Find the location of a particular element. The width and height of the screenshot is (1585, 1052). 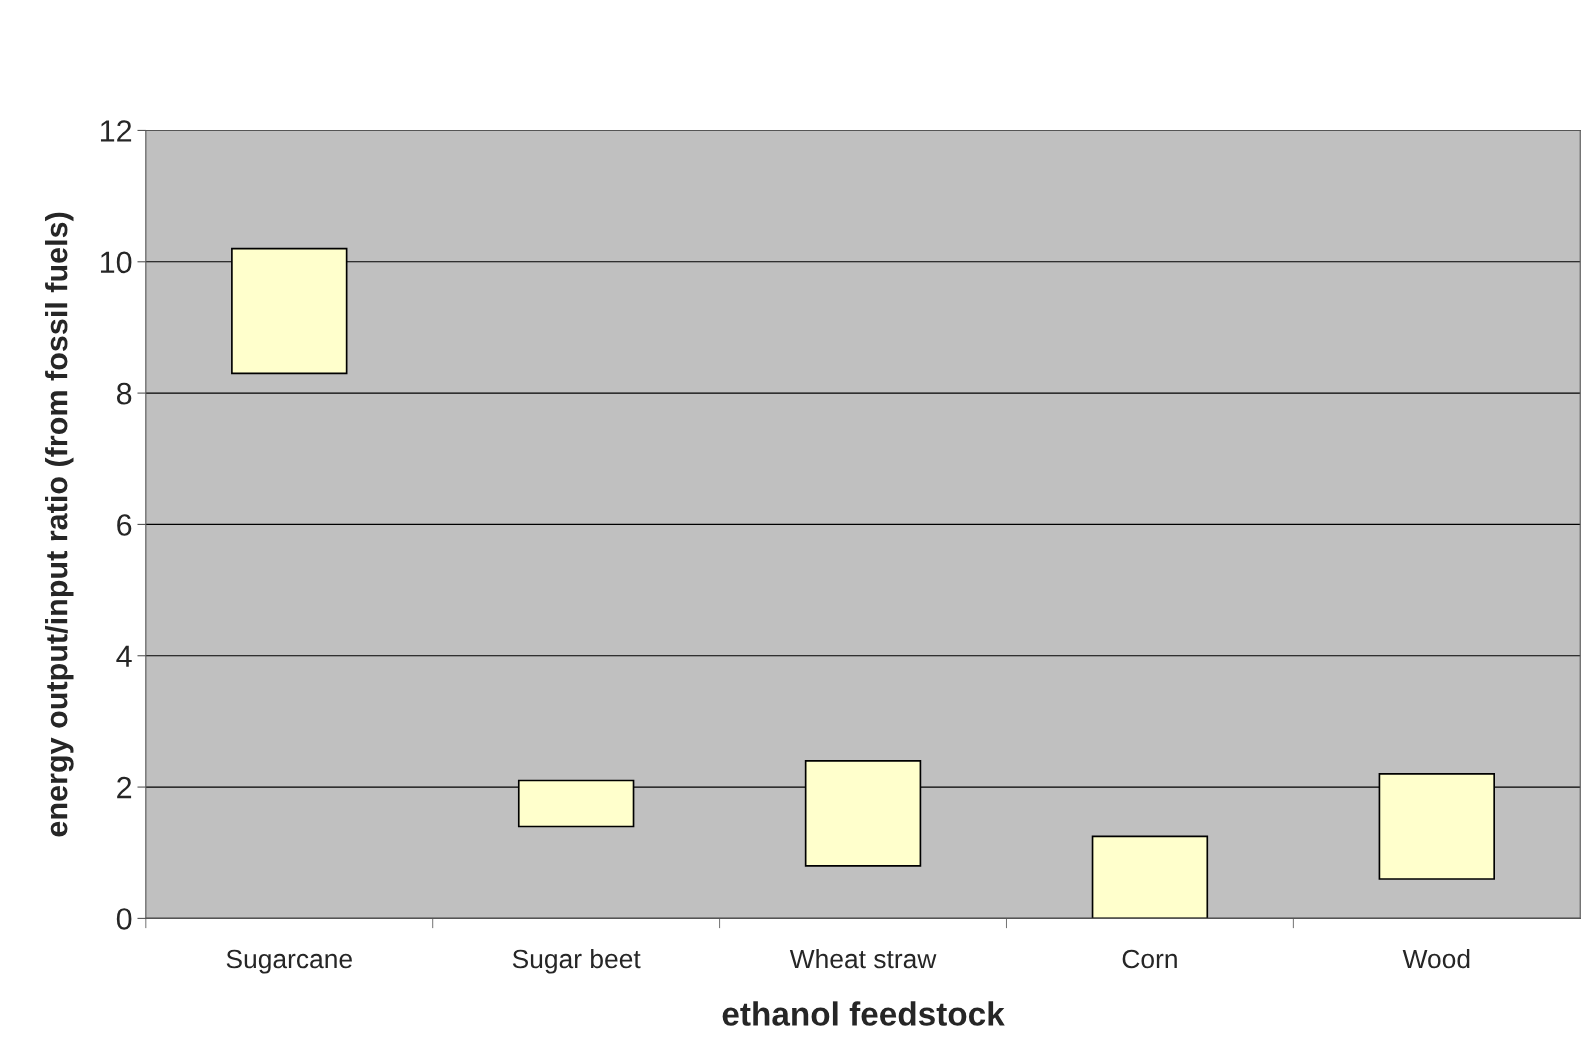

x-tick-label: Wood is located at coordinates (1436, 958).